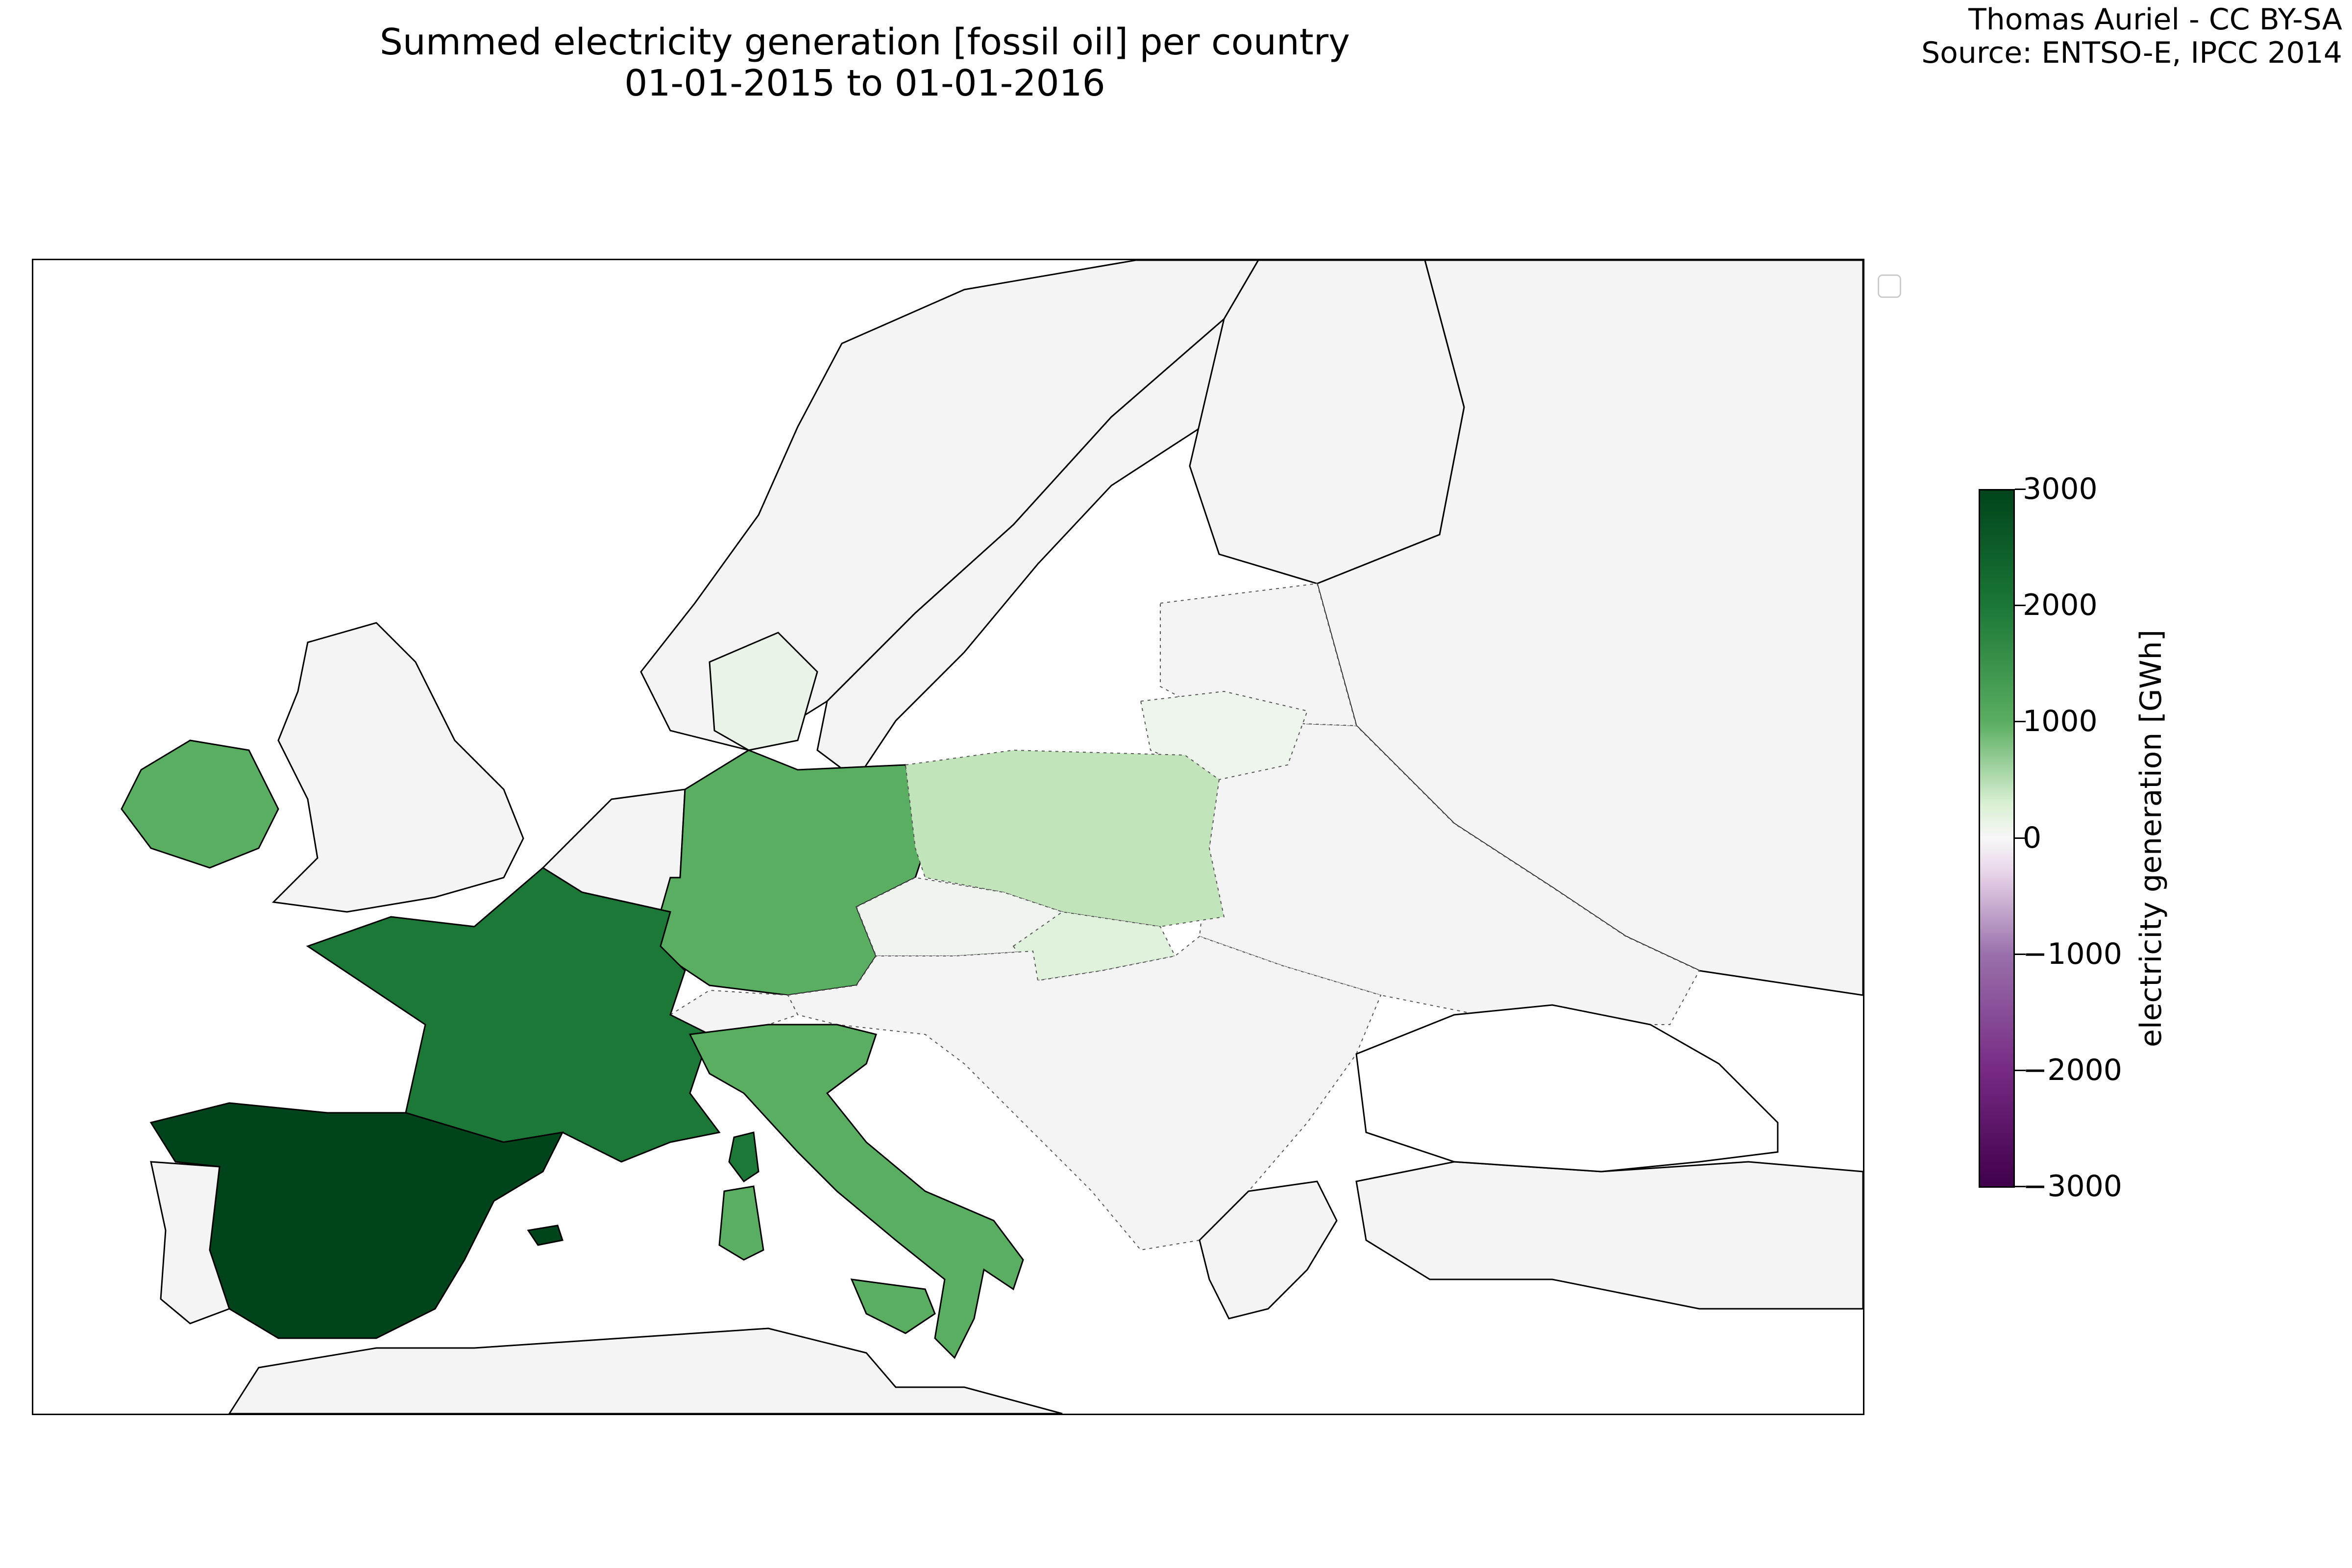 The image size is (2352, 1568). What do you see at coordinates (864, 83) in the screenshot?
I see `title-line-2: 01-01-2015 to 01-01-2016` at bounding box center [864, 83].